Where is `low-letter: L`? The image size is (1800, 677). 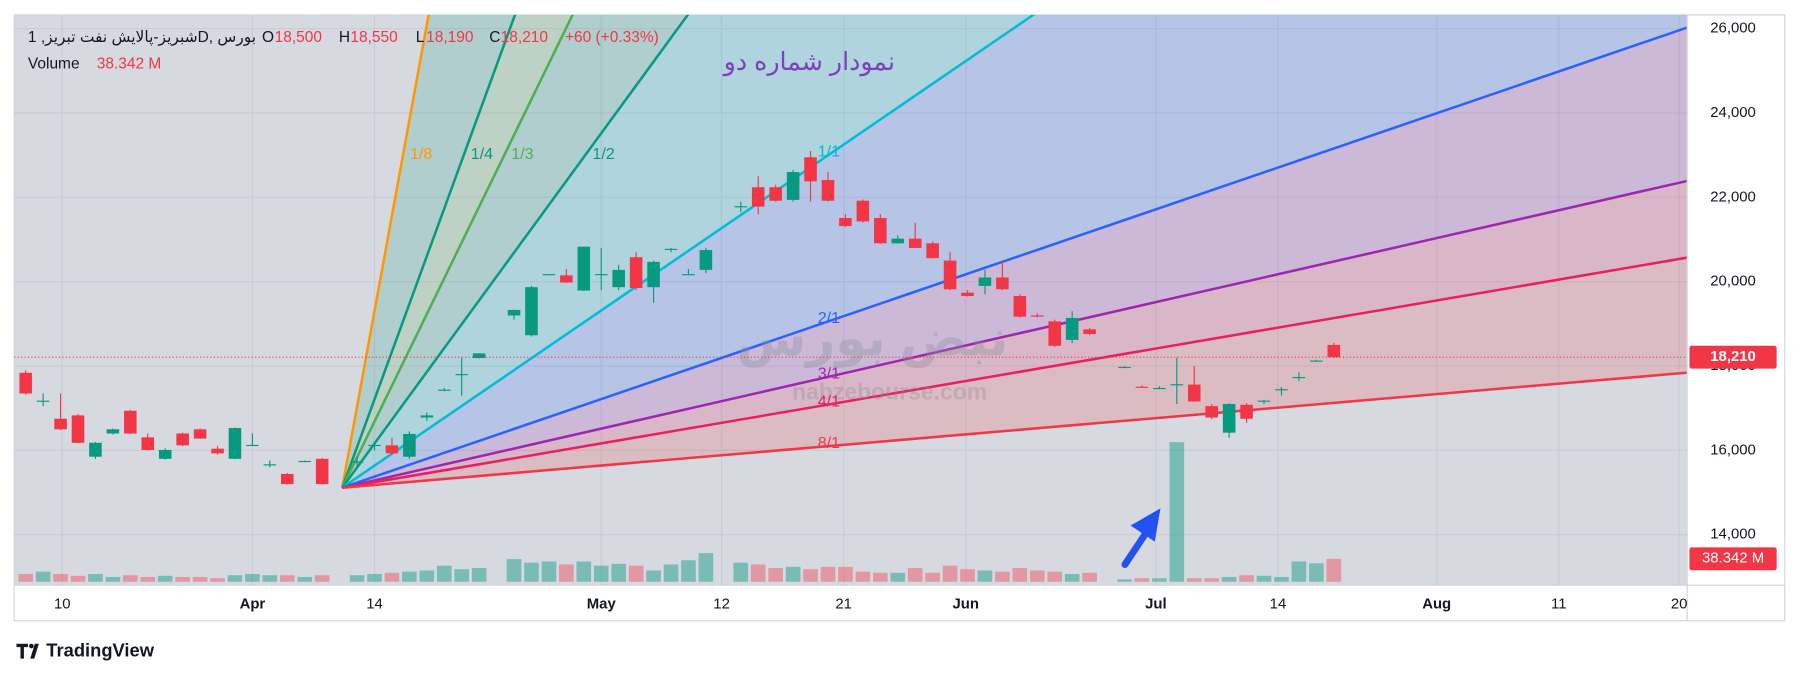
low-letter: L is located at coordinates (420, 37).